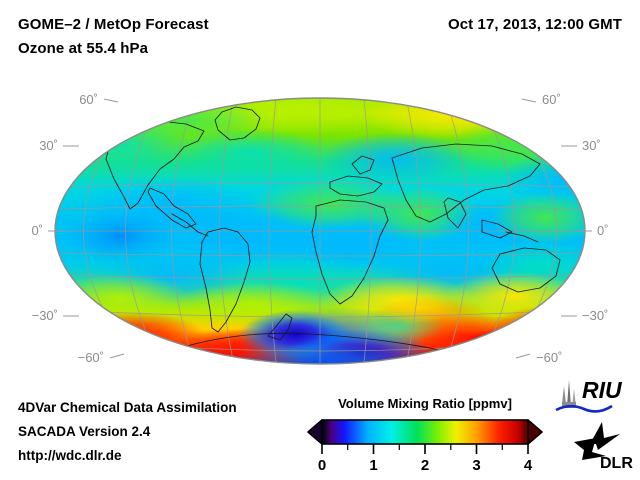 This screenshot has width=640, height=480. What do you see at coordinates (48, 145) in the screenshot?
I see `lat-label-left-30: 30˚` at bounding box center [48, 145].